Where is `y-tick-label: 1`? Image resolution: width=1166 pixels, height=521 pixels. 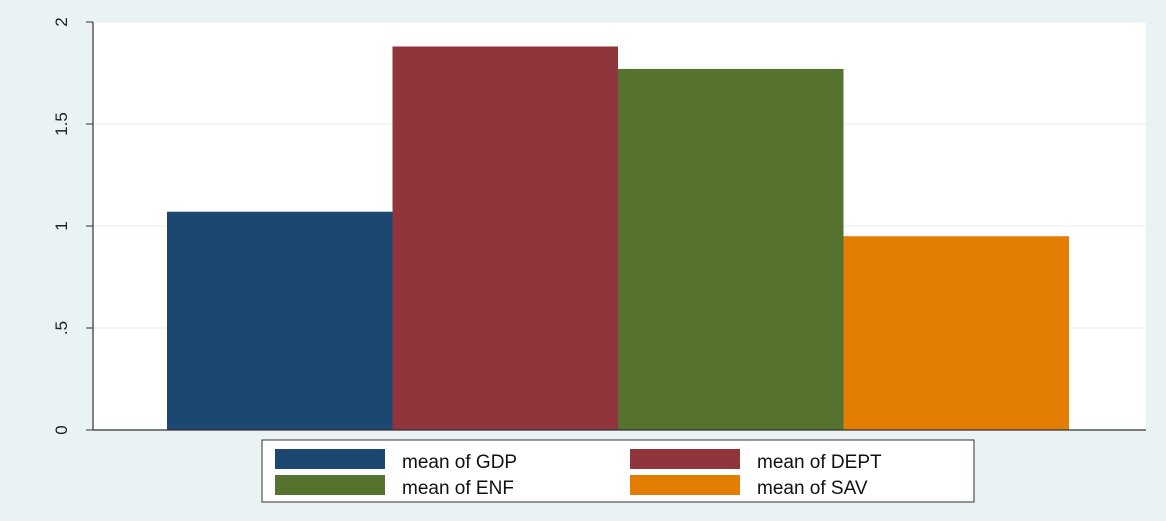 y-tick-label: 1 is located at coordinates (61, 225).